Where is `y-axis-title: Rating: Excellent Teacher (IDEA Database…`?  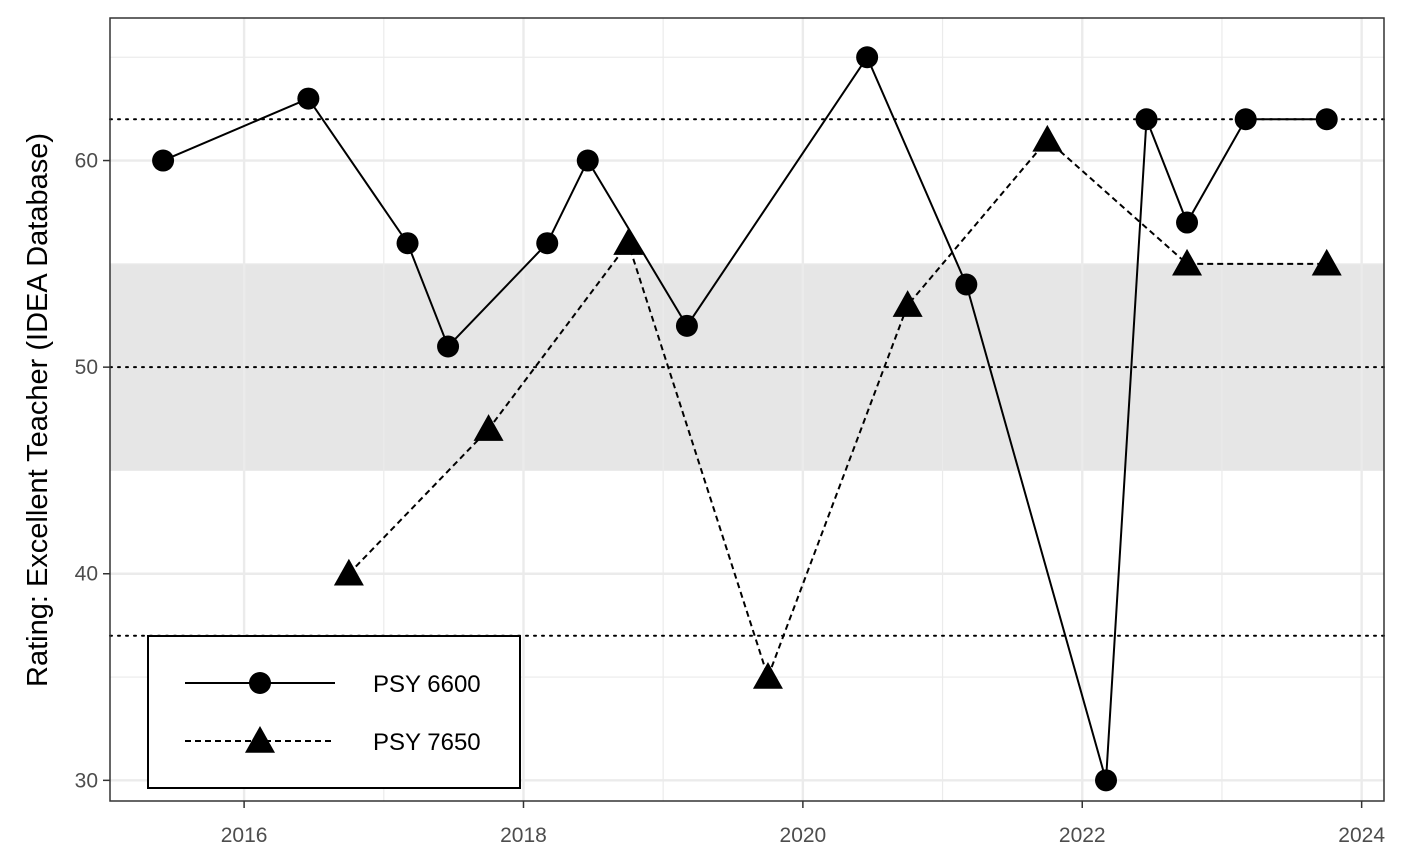
y-axis-title: Rating: Excellent Teacher (IDEA Database… is located at coordinates (38, 410).